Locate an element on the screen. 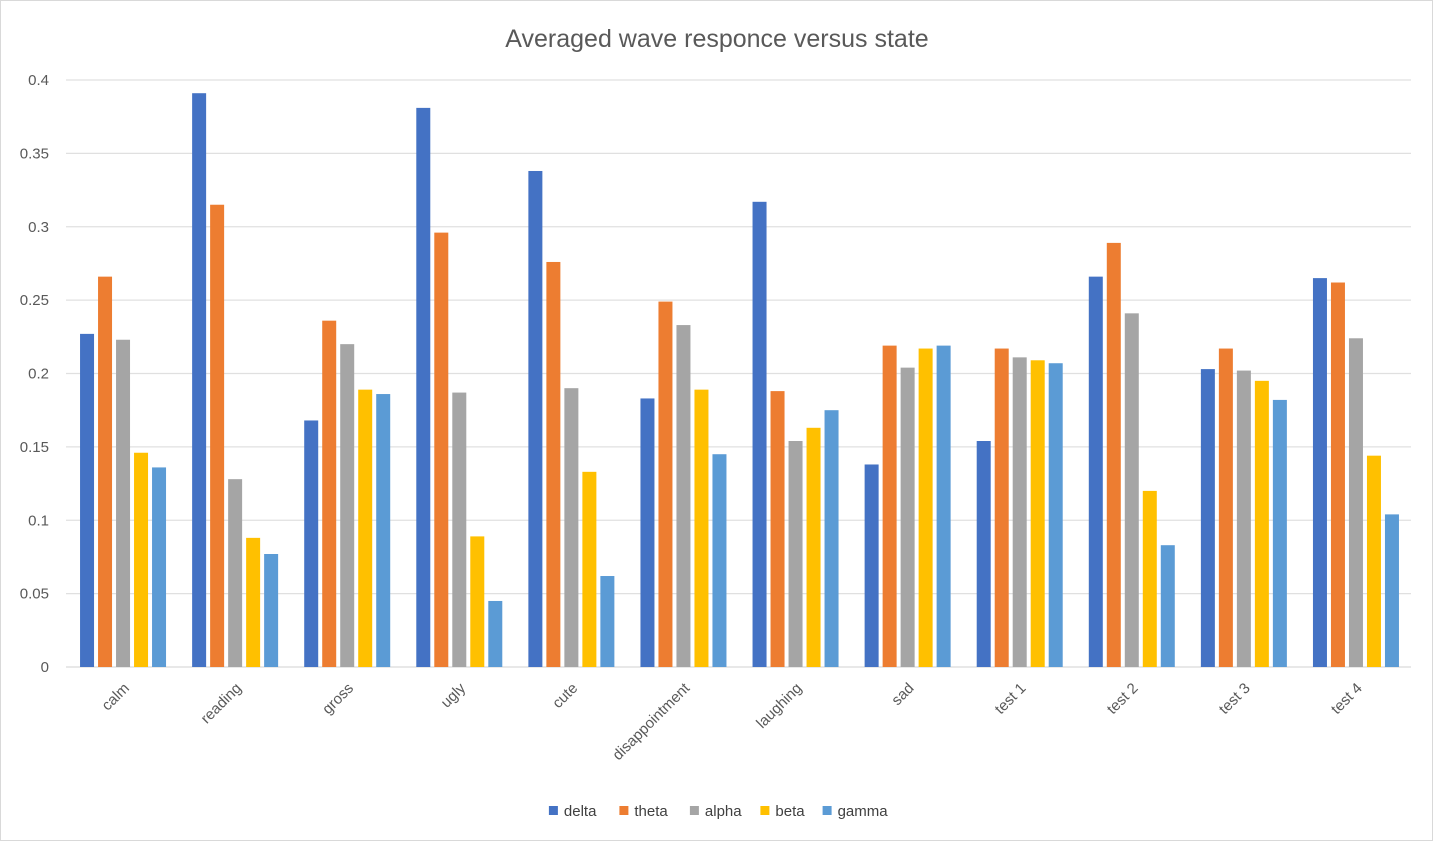  bar-theta-disappointment is located at coordinates (665, 484).